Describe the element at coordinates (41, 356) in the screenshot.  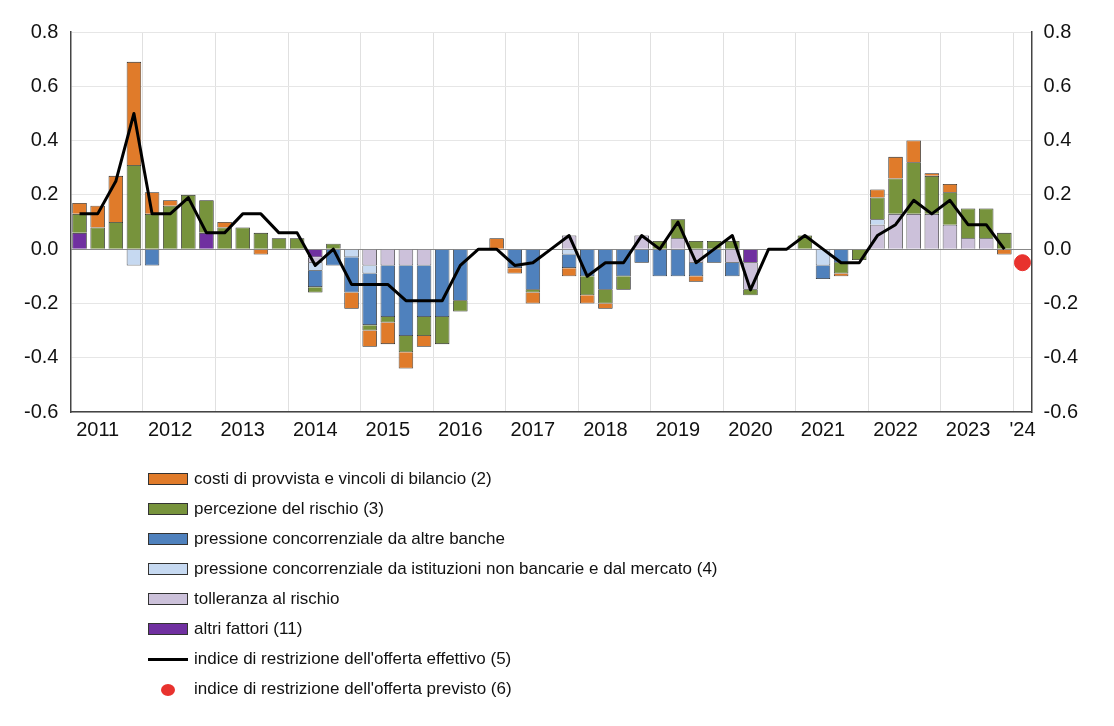
I see `y-tick-label: -0.4` at that location.